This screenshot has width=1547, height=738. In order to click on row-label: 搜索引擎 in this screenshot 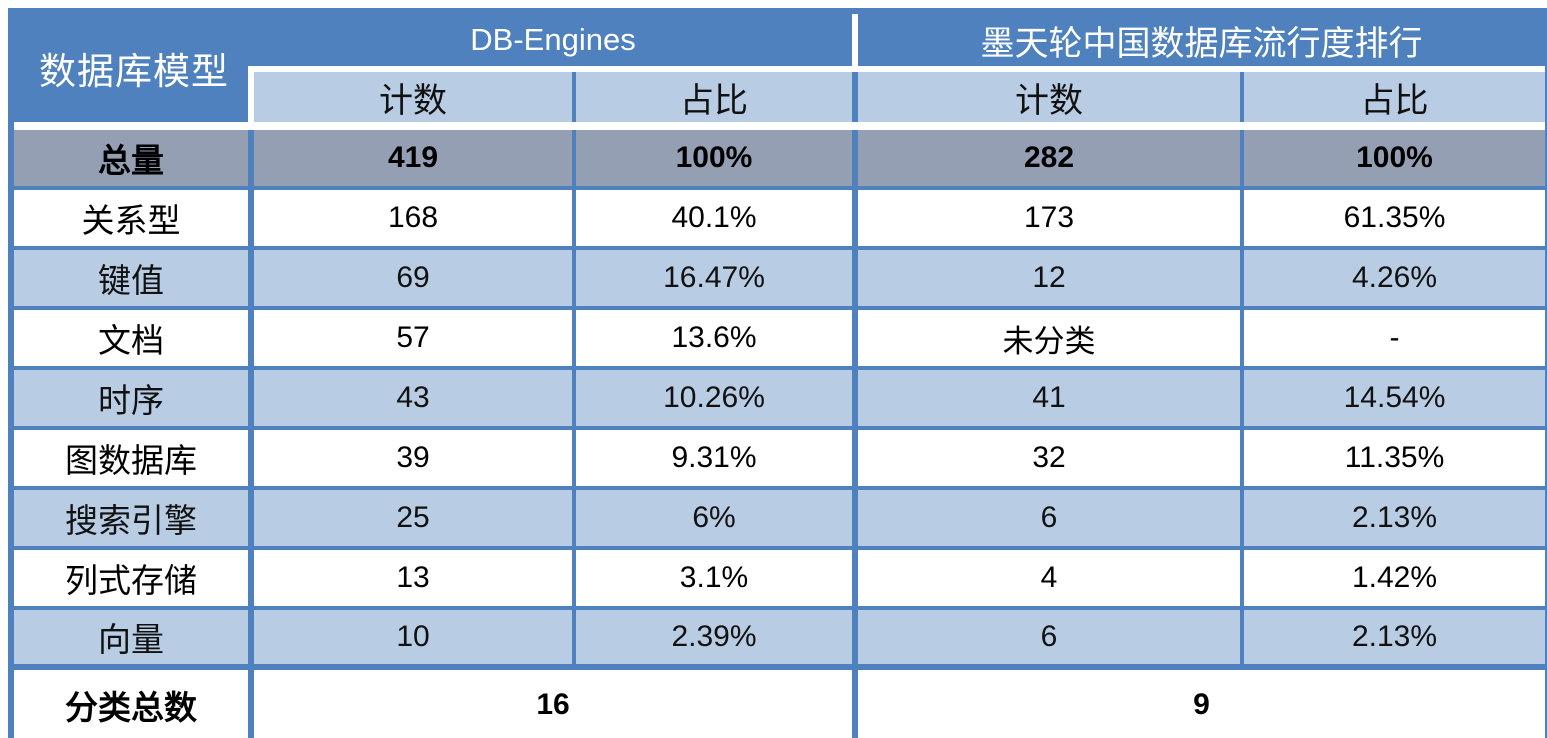, I will do `click(131, 518)`.